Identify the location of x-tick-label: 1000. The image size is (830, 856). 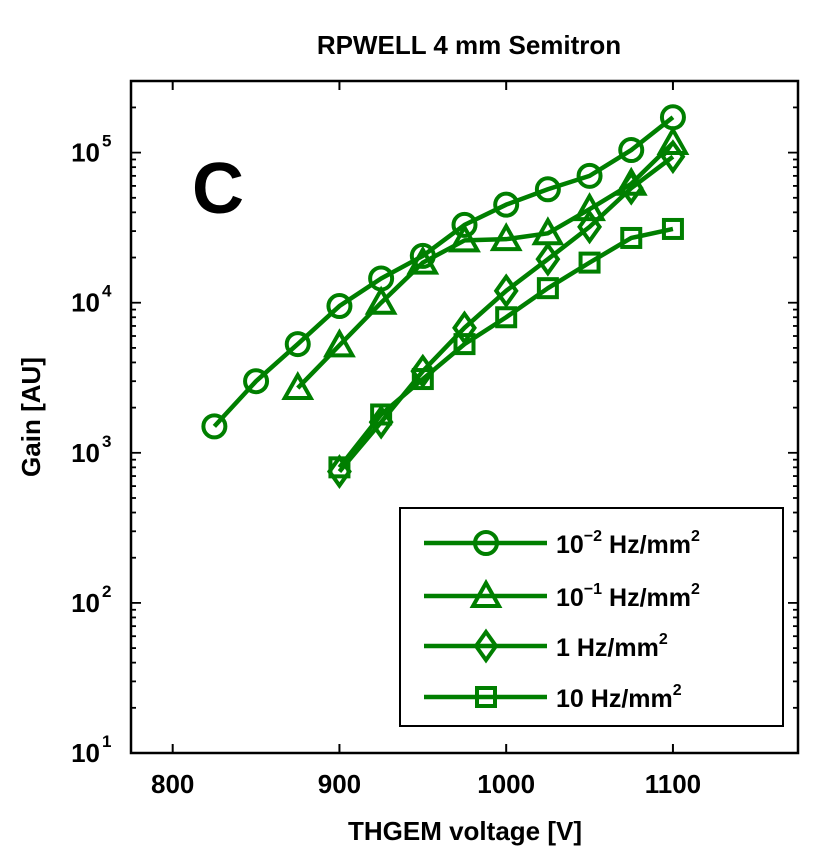
(506, 784).